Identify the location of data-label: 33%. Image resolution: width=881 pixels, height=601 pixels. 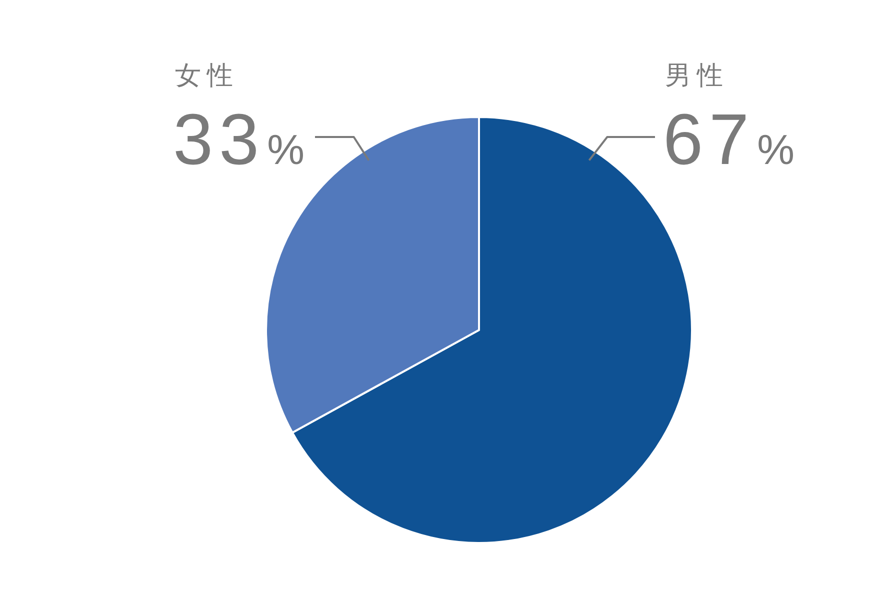
(238, 140).